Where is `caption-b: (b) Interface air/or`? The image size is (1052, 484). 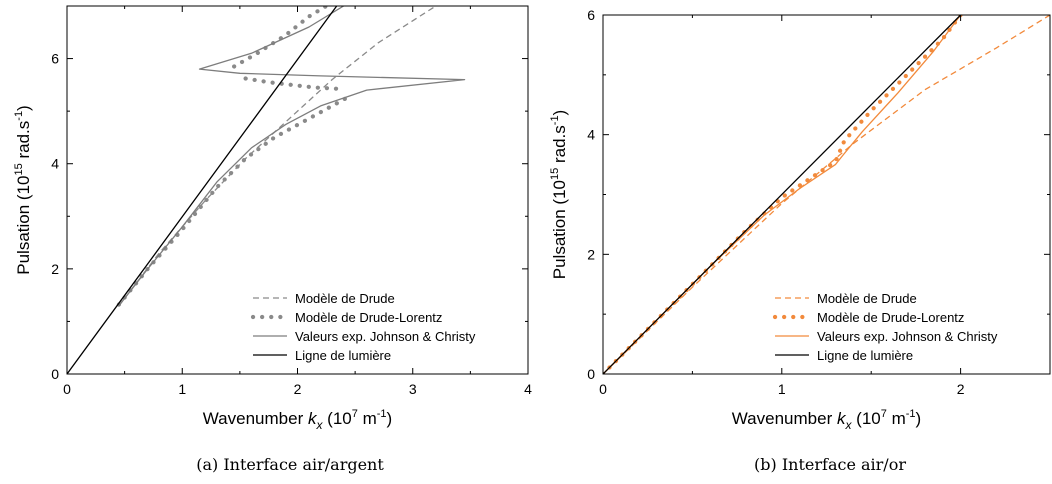
caption-b: (b) Interface air/or is located at coordinates (830, 464).